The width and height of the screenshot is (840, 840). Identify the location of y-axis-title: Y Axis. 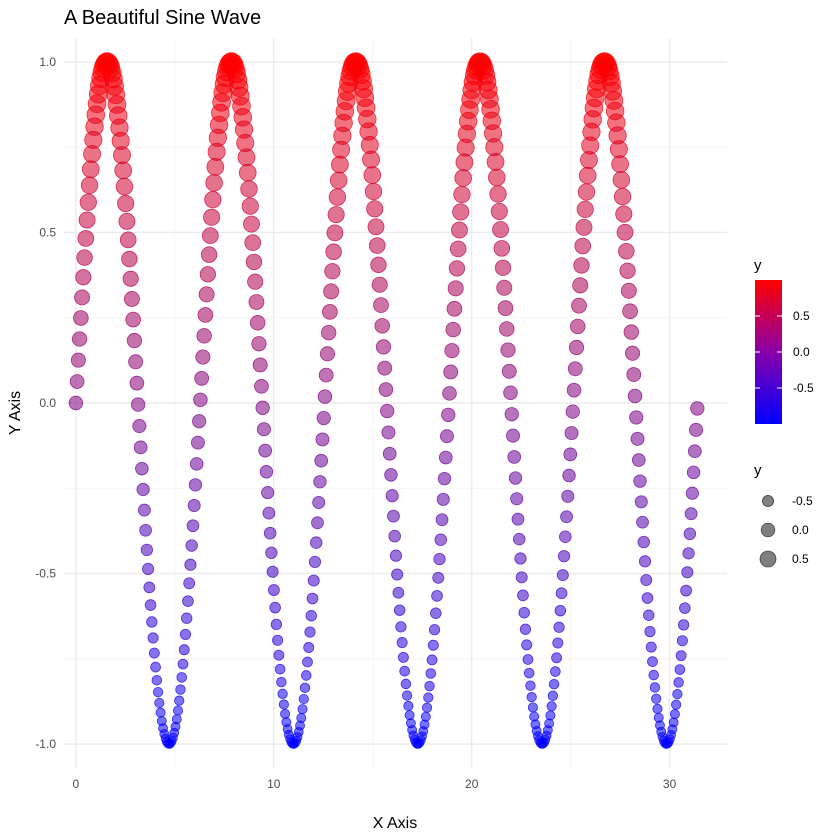
(15, 413).